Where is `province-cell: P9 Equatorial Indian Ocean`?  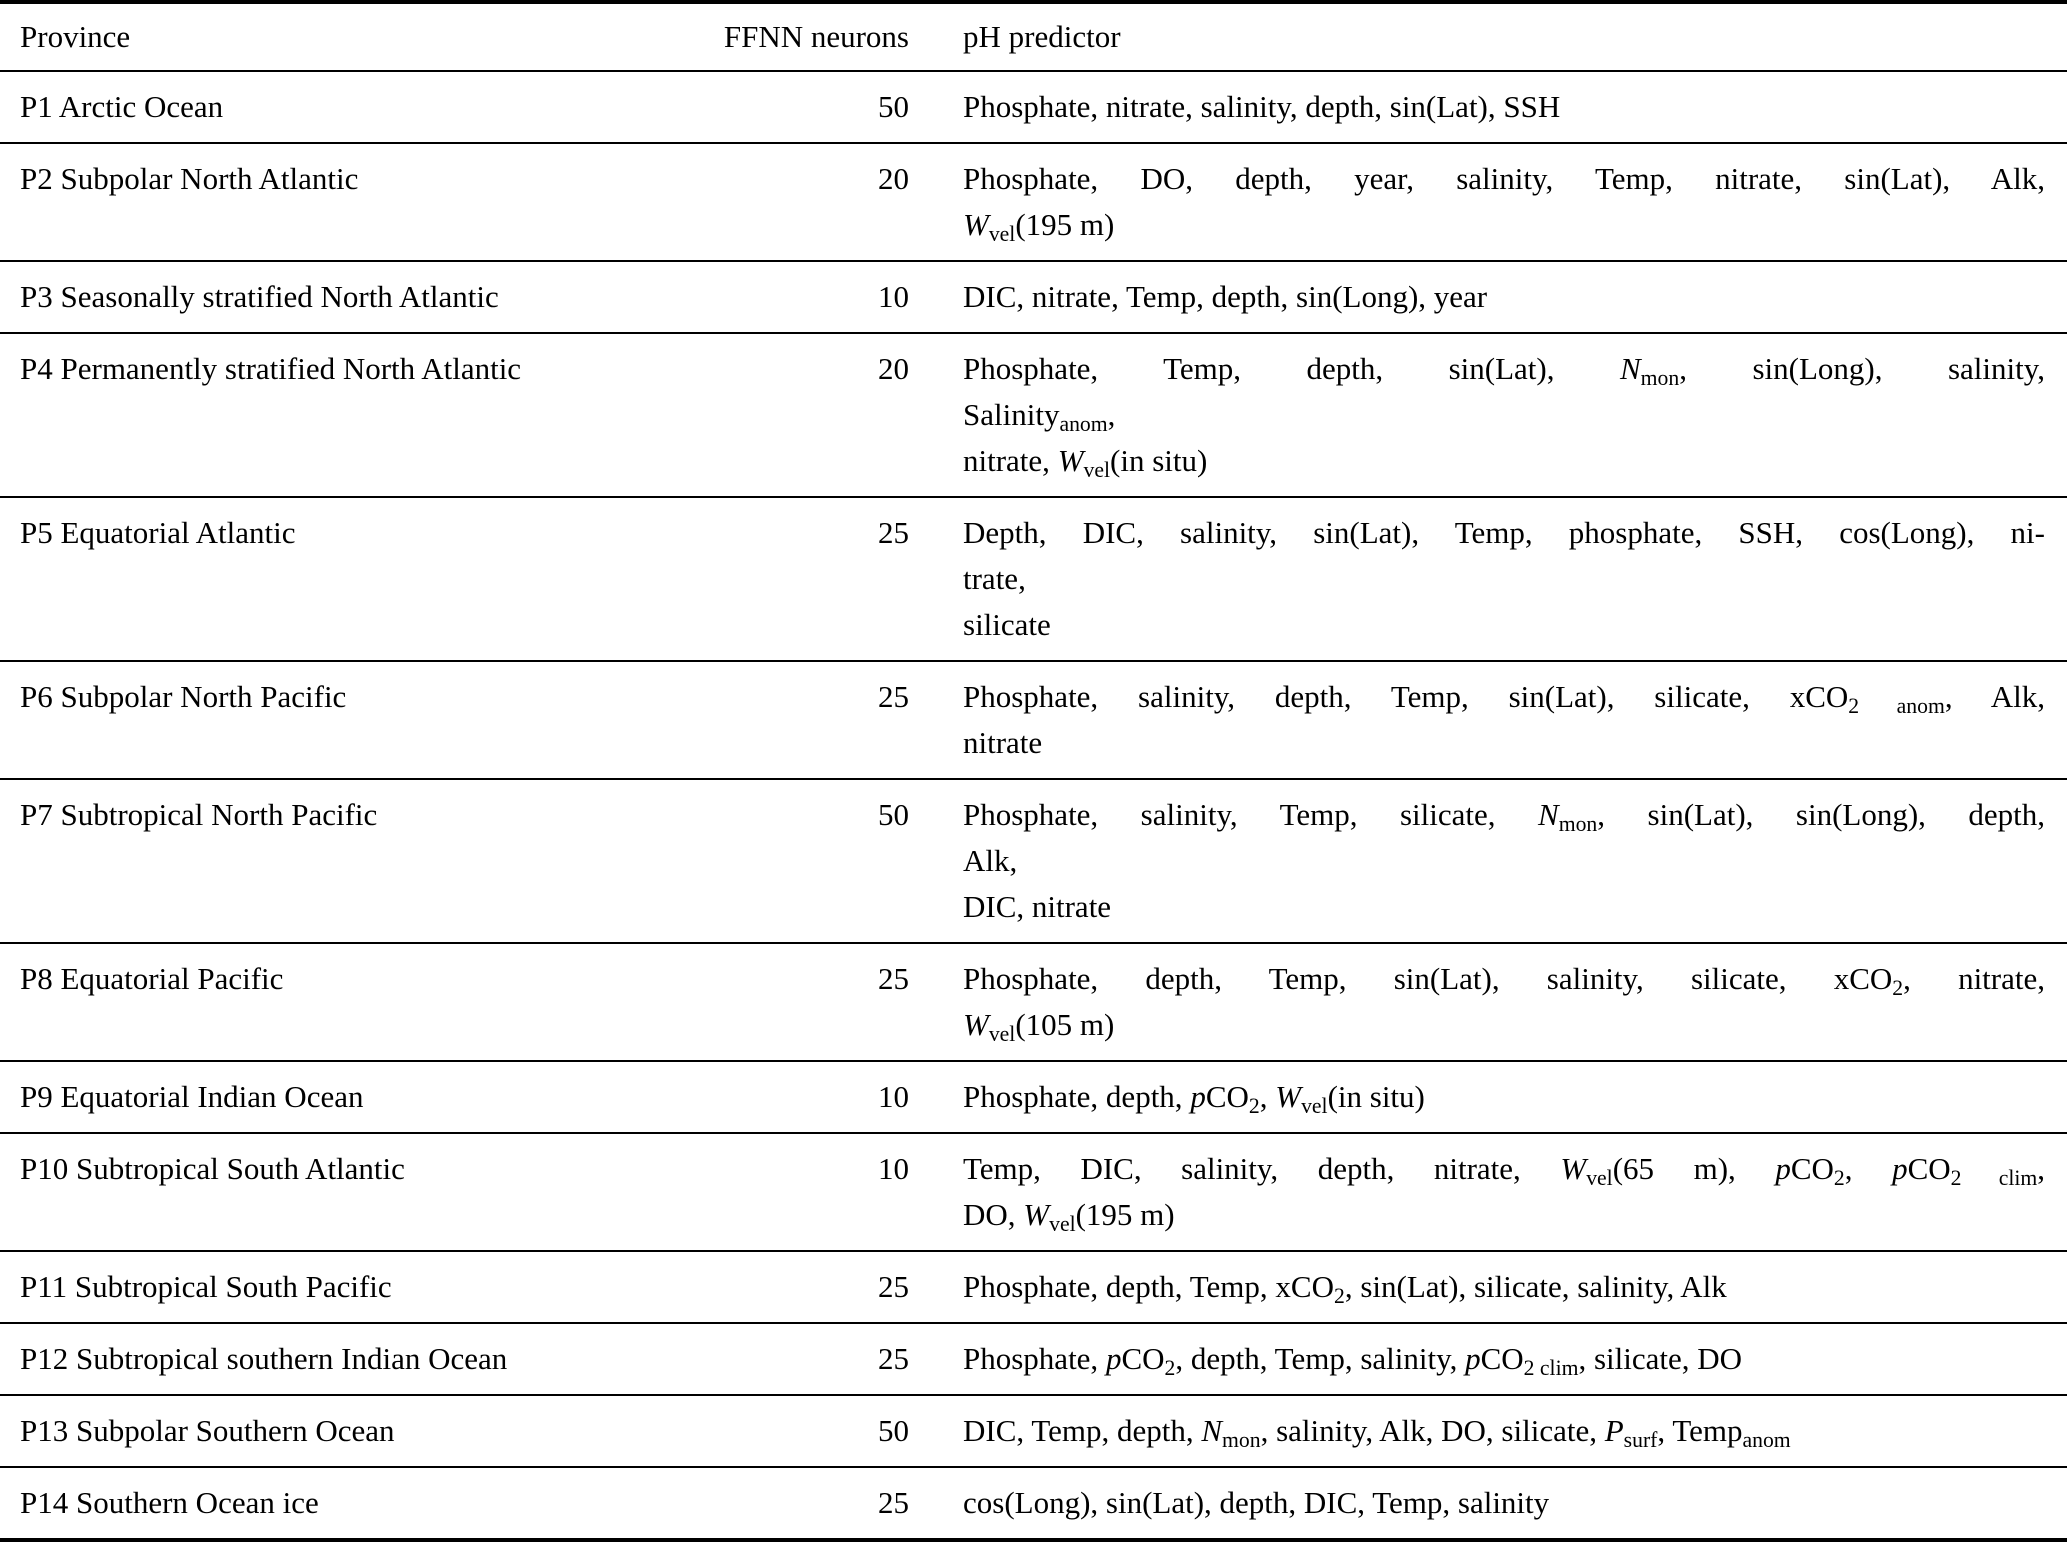 province-cell: P9 Equatorial Indian Ocean is located at coordinates (192, 1096).